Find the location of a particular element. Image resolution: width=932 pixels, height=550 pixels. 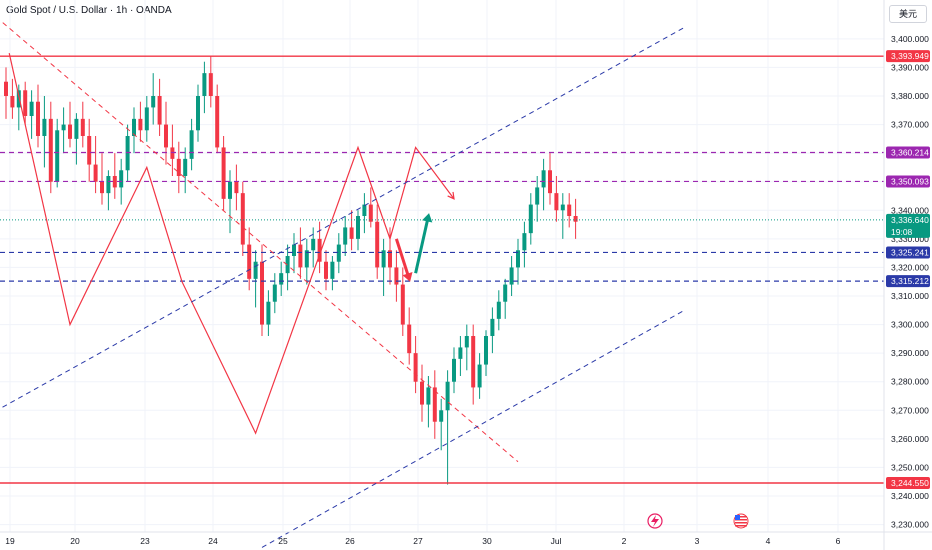

price-tick-label: 3,340.000 is located at coordinates (910, 210).